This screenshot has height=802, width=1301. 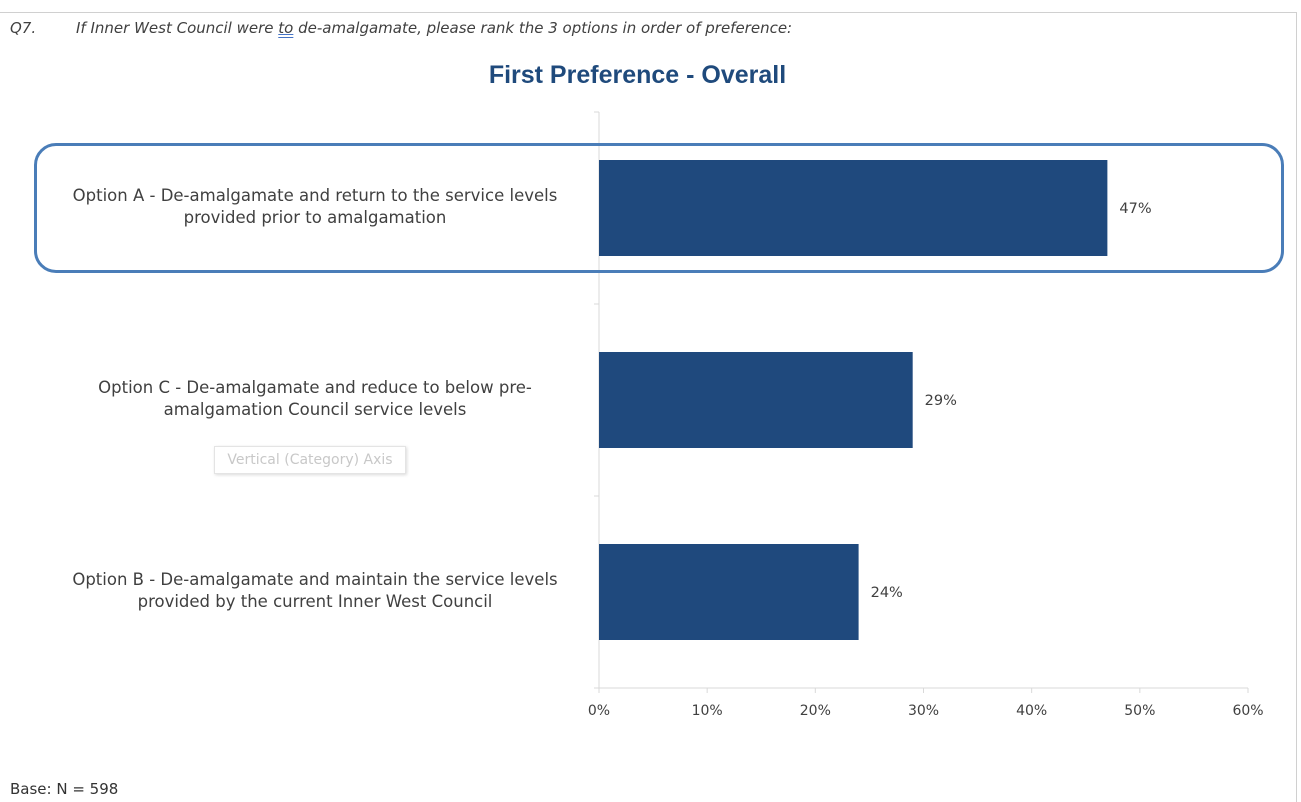 I want to click on value-axis-tick-label: 0%, so click(x=599, y=711).